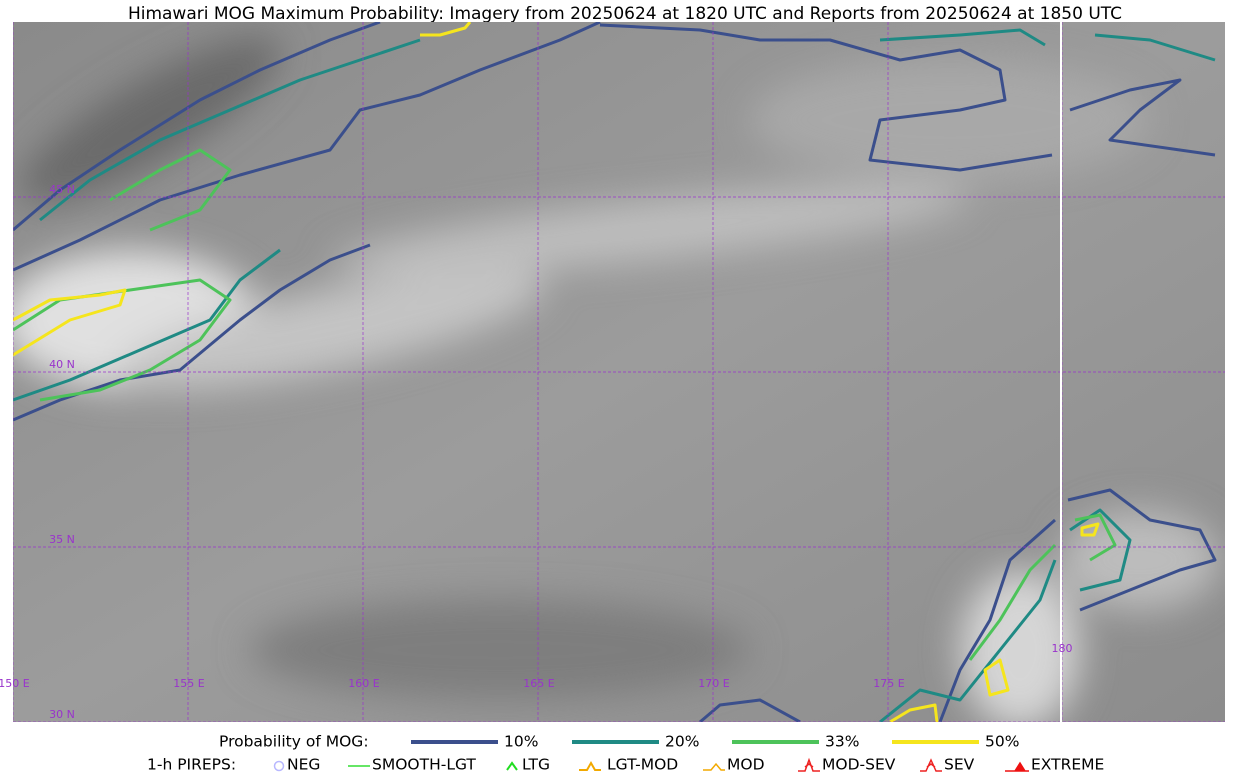 The image size is (1250, 782). I want to click on pirep-label: LGT-MOD, so click(642, 765).